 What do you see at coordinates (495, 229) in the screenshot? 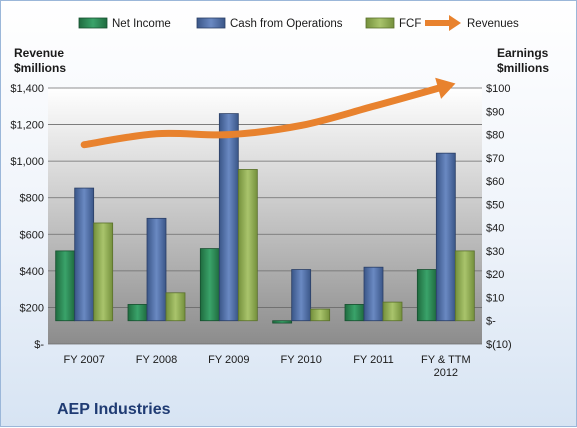
I see `right-tick-label: $40` at bounding box center [495, 229].